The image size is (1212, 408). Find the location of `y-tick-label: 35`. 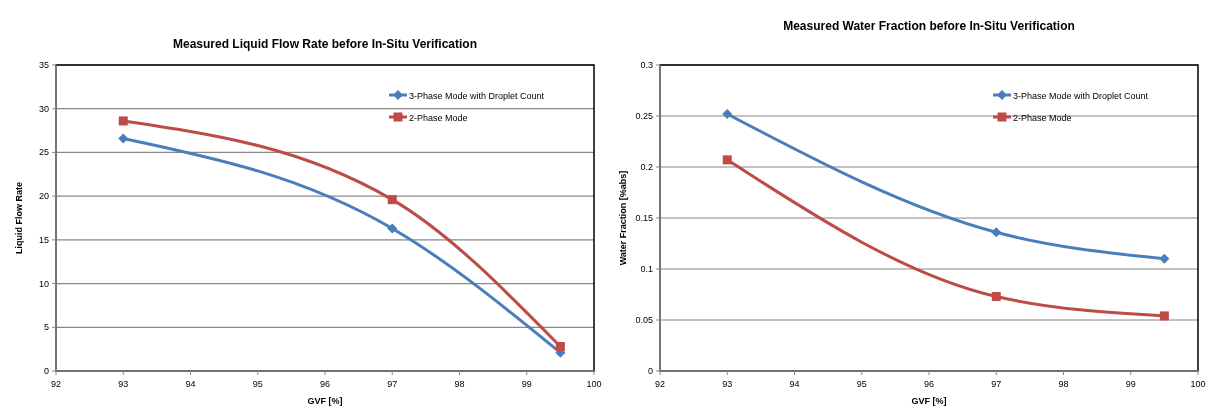

y-tick-label: 35 is located at coordinates (43, 65).